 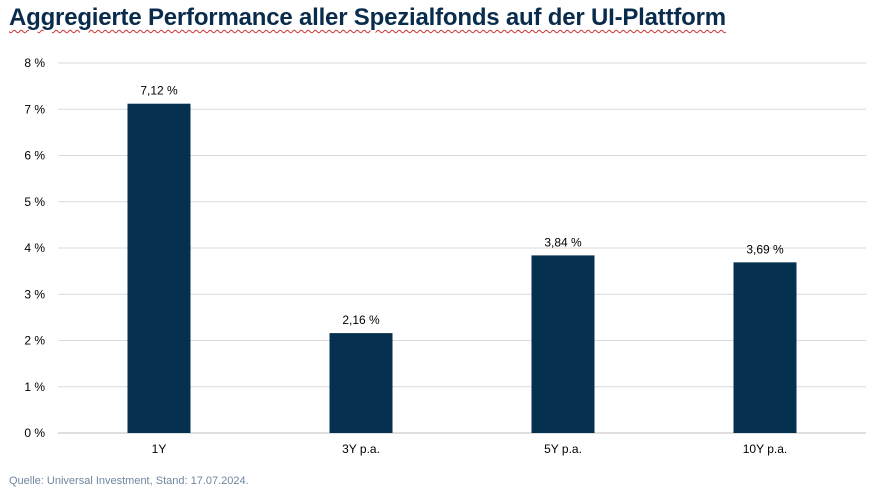 What do you see at coordinates (34, 433) in the screenshot?
I see `y-tick-label: 0 %` at bounding box center [34, 433].